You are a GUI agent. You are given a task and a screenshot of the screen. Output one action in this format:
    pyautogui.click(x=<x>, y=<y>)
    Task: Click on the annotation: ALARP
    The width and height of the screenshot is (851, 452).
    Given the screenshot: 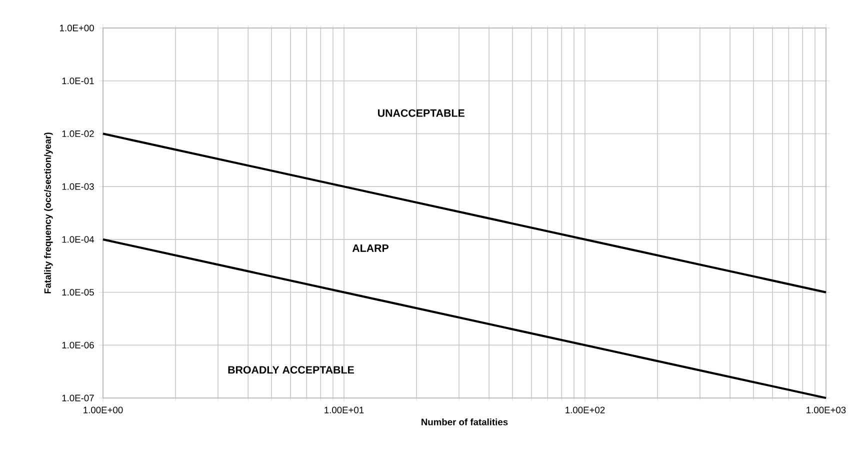 What is the action you would take?
    pyautogui.click(x=370, y=248)
    